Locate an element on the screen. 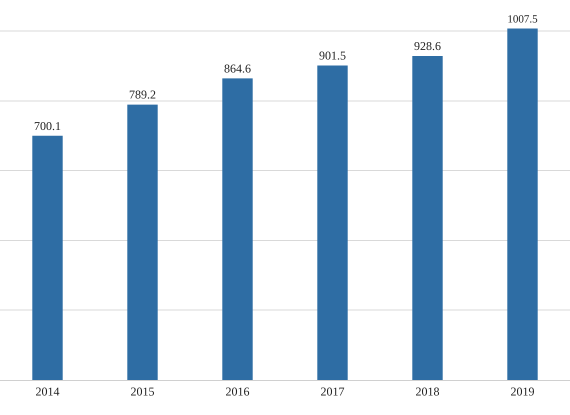 The width and height of the screenshot is (570, 415). x-tick-label: 2019 is located at coordinates (522, 391).